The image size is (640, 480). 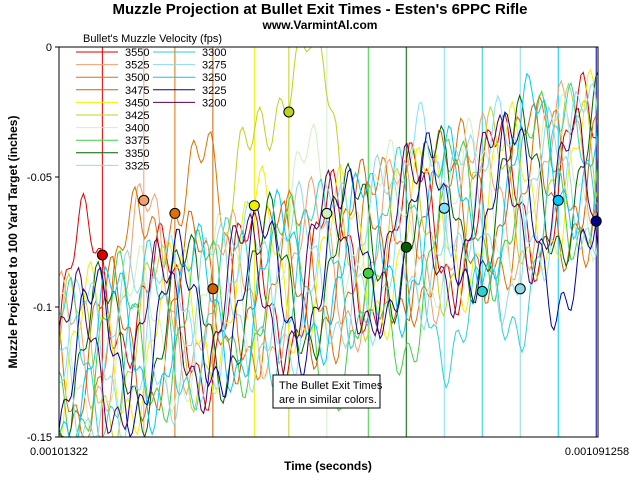 I want to click on legend-label-3475: 3475, so click(x=137, y=91).